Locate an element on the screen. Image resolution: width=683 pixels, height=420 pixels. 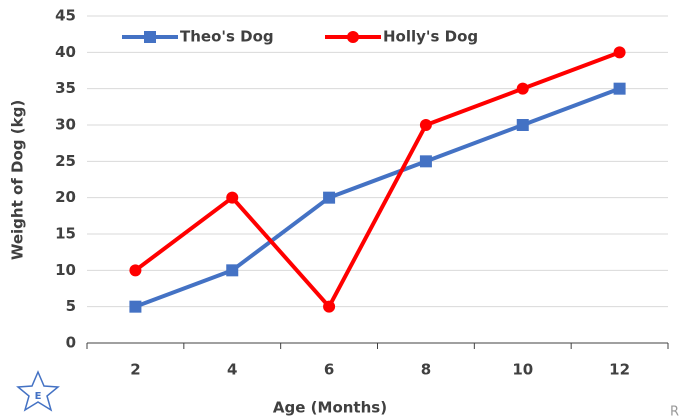
y-tick-label: 20 is located at coordinates (65, 197).